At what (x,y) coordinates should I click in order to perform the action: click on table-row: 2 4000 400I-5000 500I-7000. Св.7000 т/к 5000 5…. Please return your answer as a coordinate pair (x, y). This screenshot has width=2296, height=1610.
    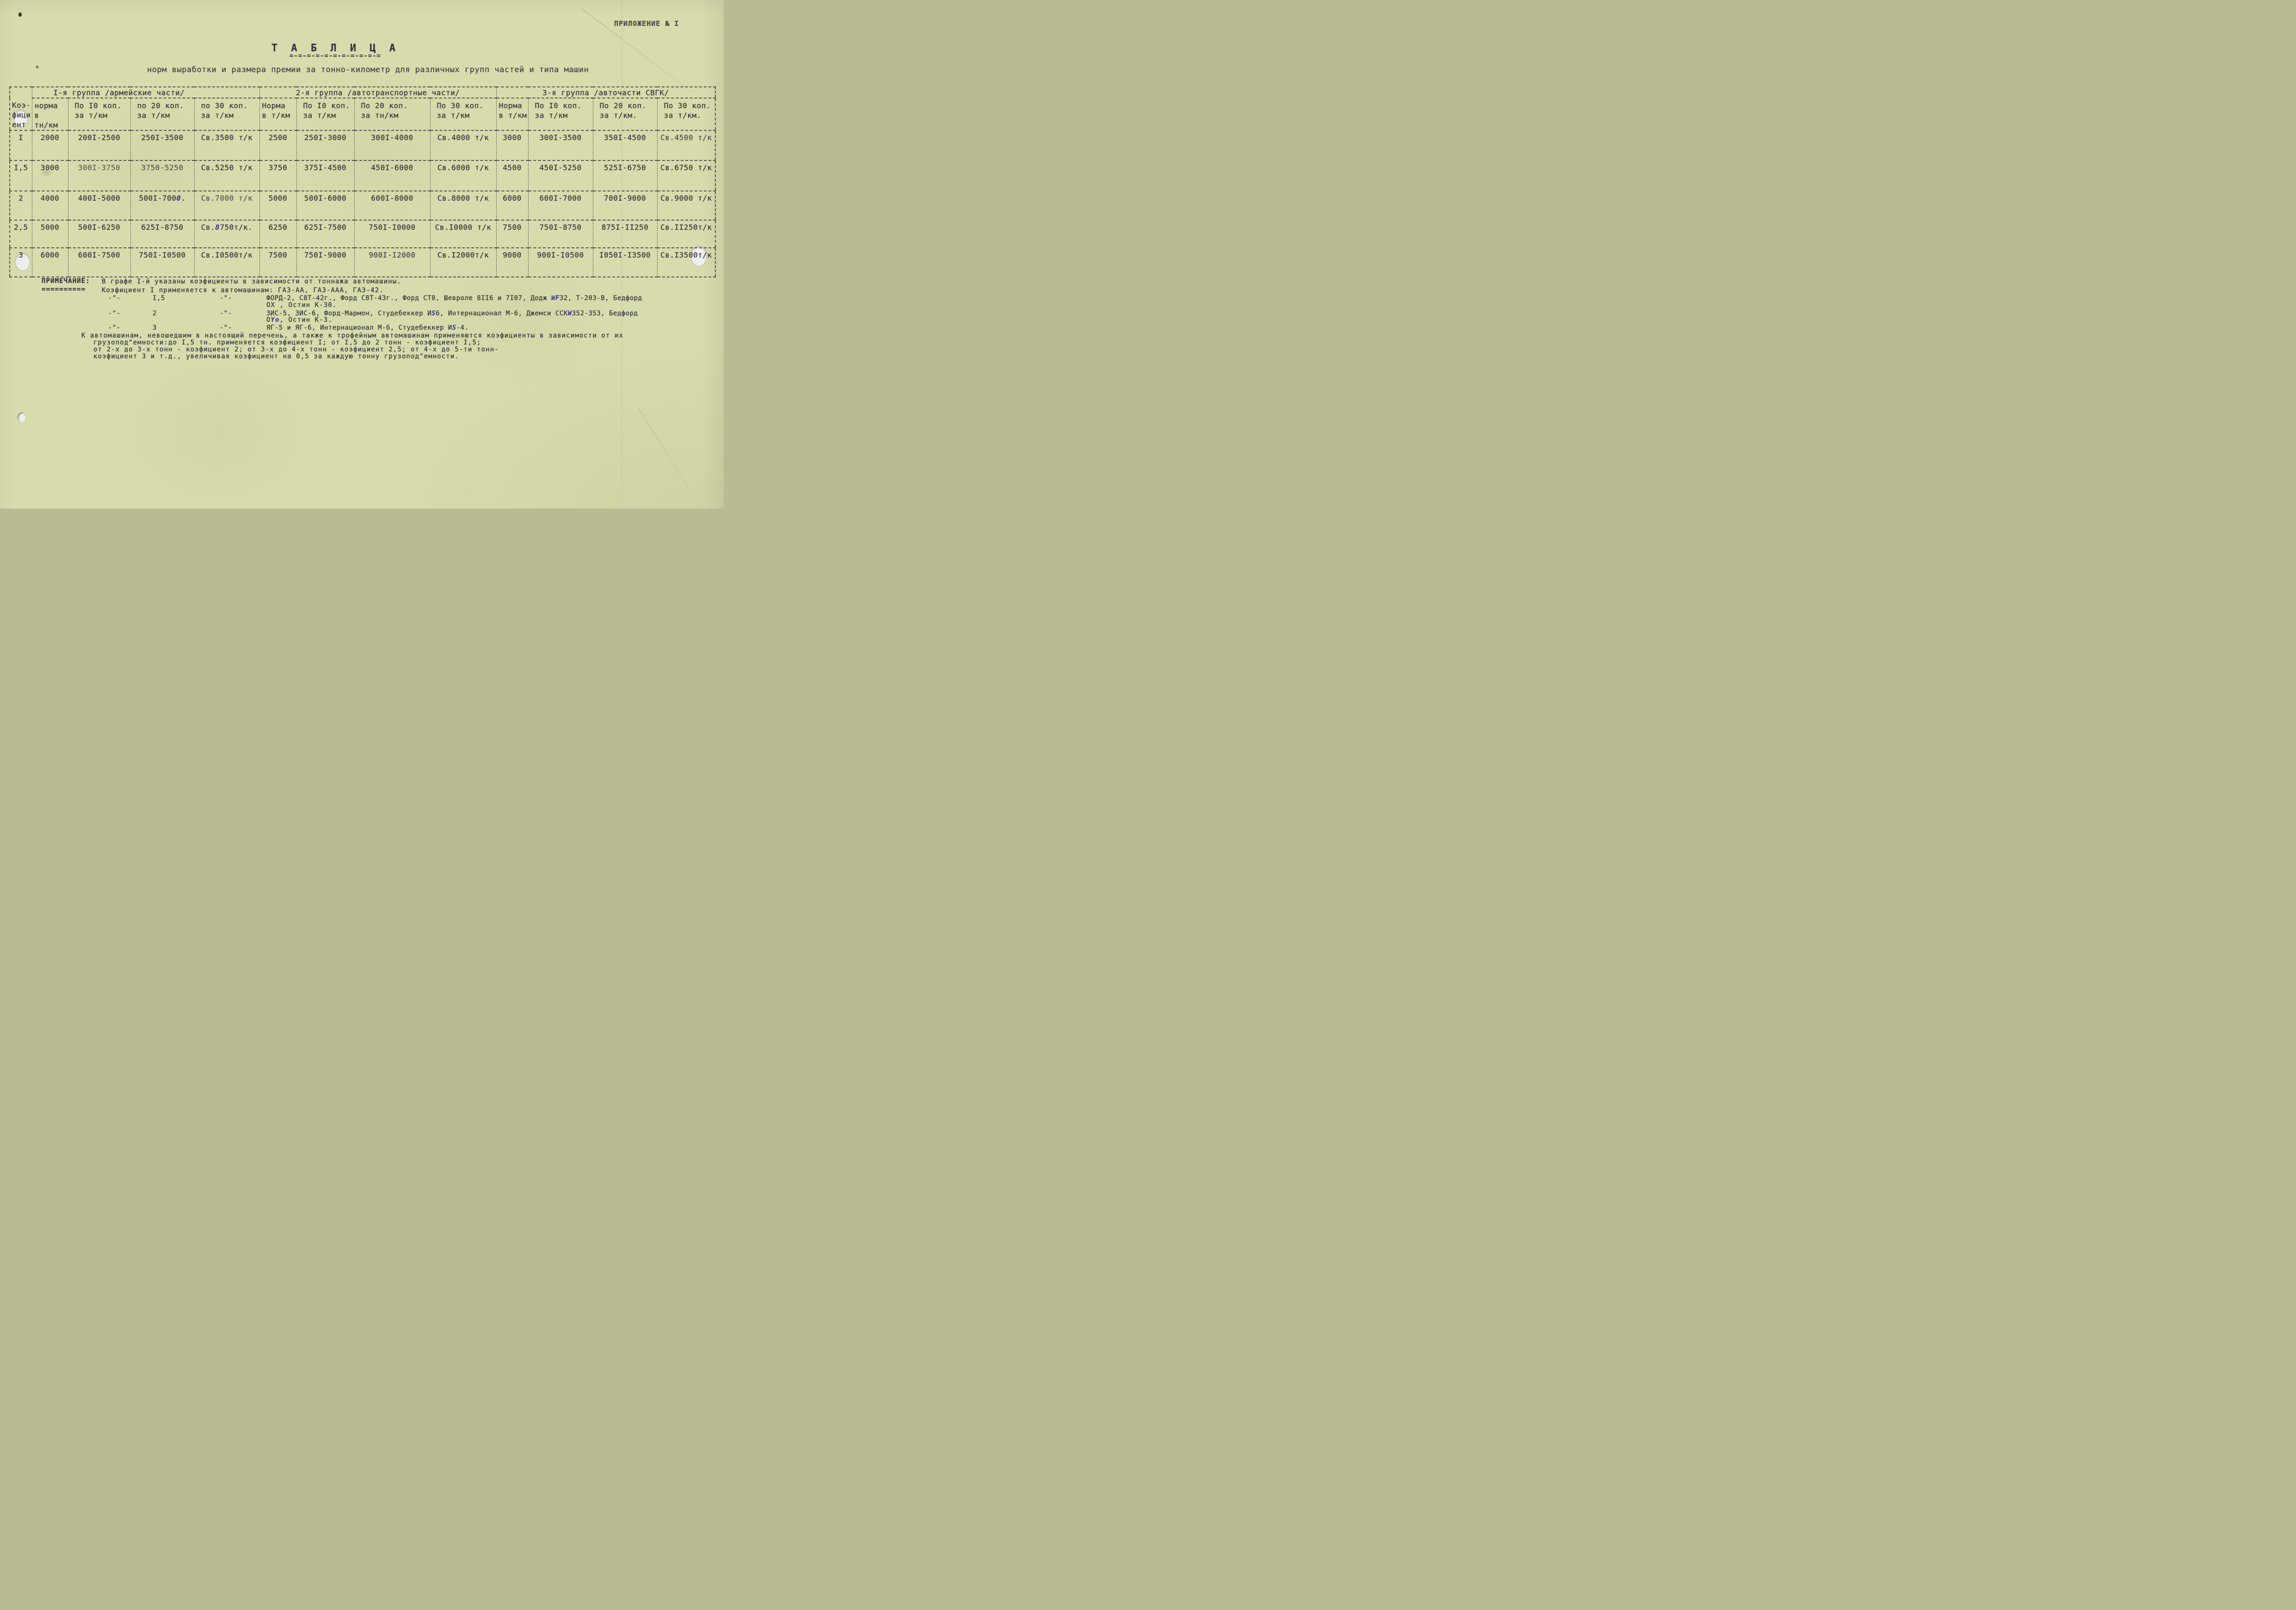
    Looking at the image, I should click on (363, 206).